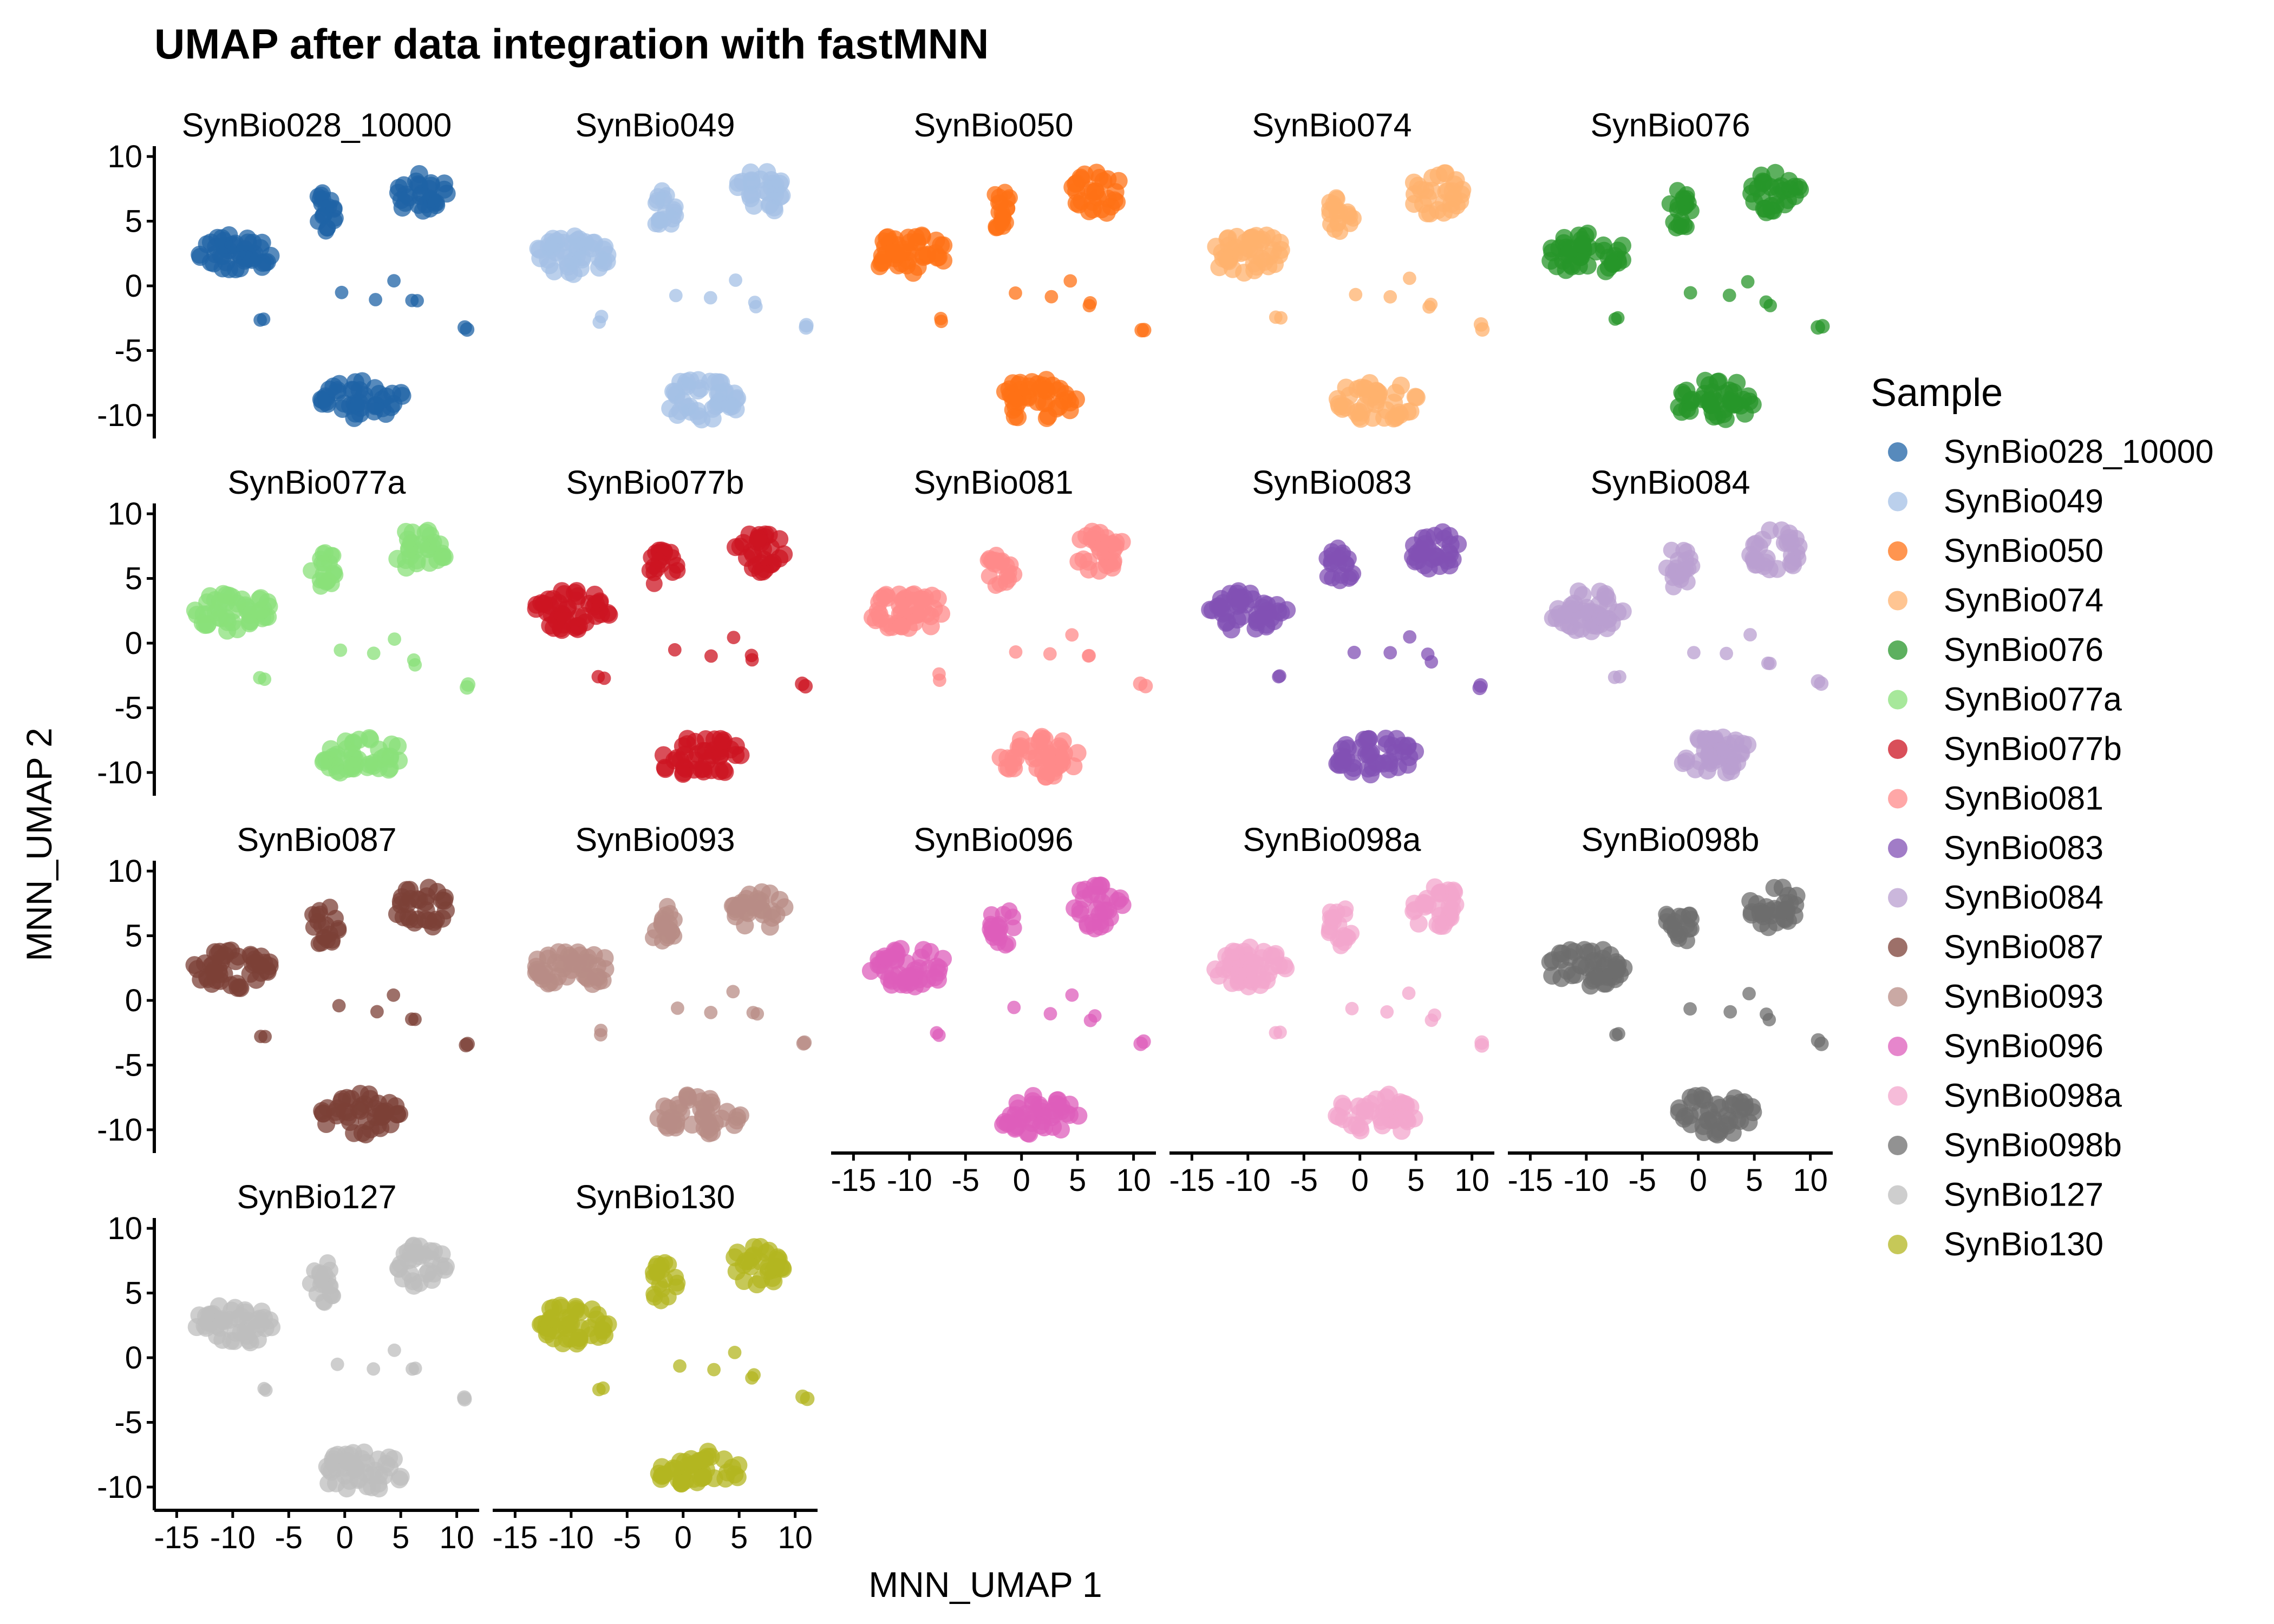 The width and height of the screenshot is (2274, 1624). I want to click on y-tick-label: 0, so click(134, 643).